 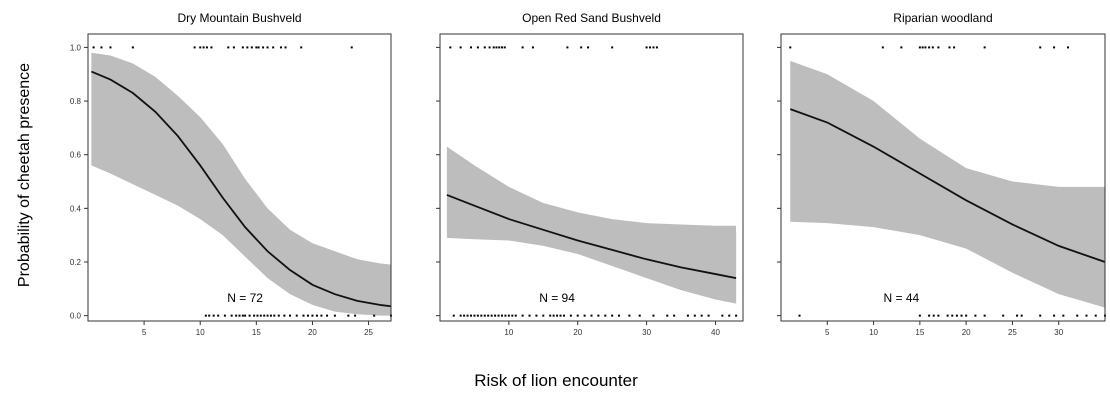 What do you see at coordinates (76, 101) in the screenshot?
I see `y-tick-label: 0.8` at bounding box center [76, 101].